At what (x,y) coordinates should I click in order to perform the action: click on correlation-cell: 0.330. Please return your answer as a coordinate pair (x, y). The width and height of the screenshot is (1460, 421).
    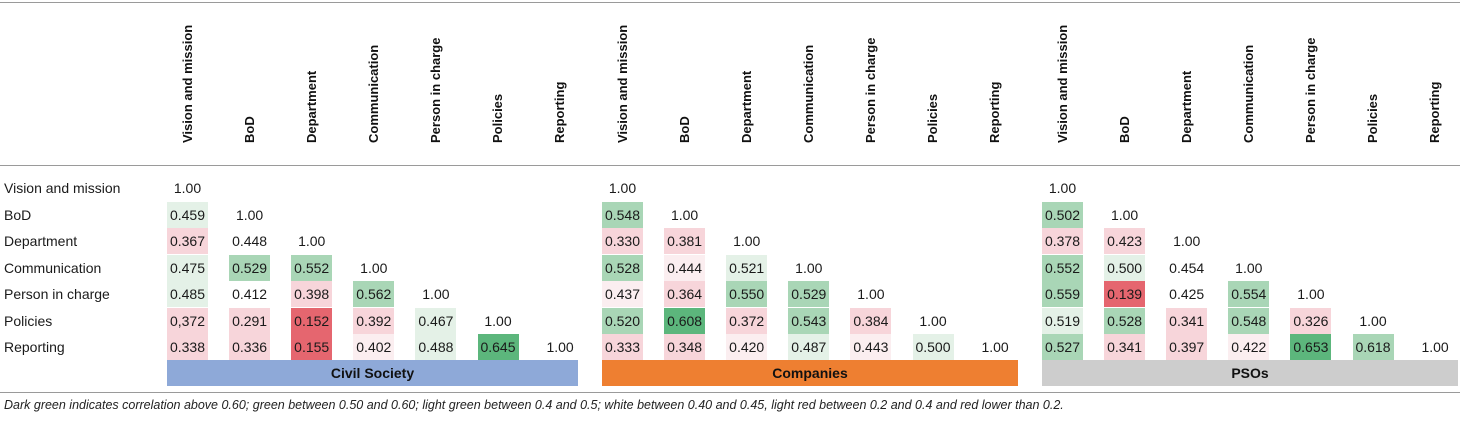
    Looking at the image, I should click on (622, 241).